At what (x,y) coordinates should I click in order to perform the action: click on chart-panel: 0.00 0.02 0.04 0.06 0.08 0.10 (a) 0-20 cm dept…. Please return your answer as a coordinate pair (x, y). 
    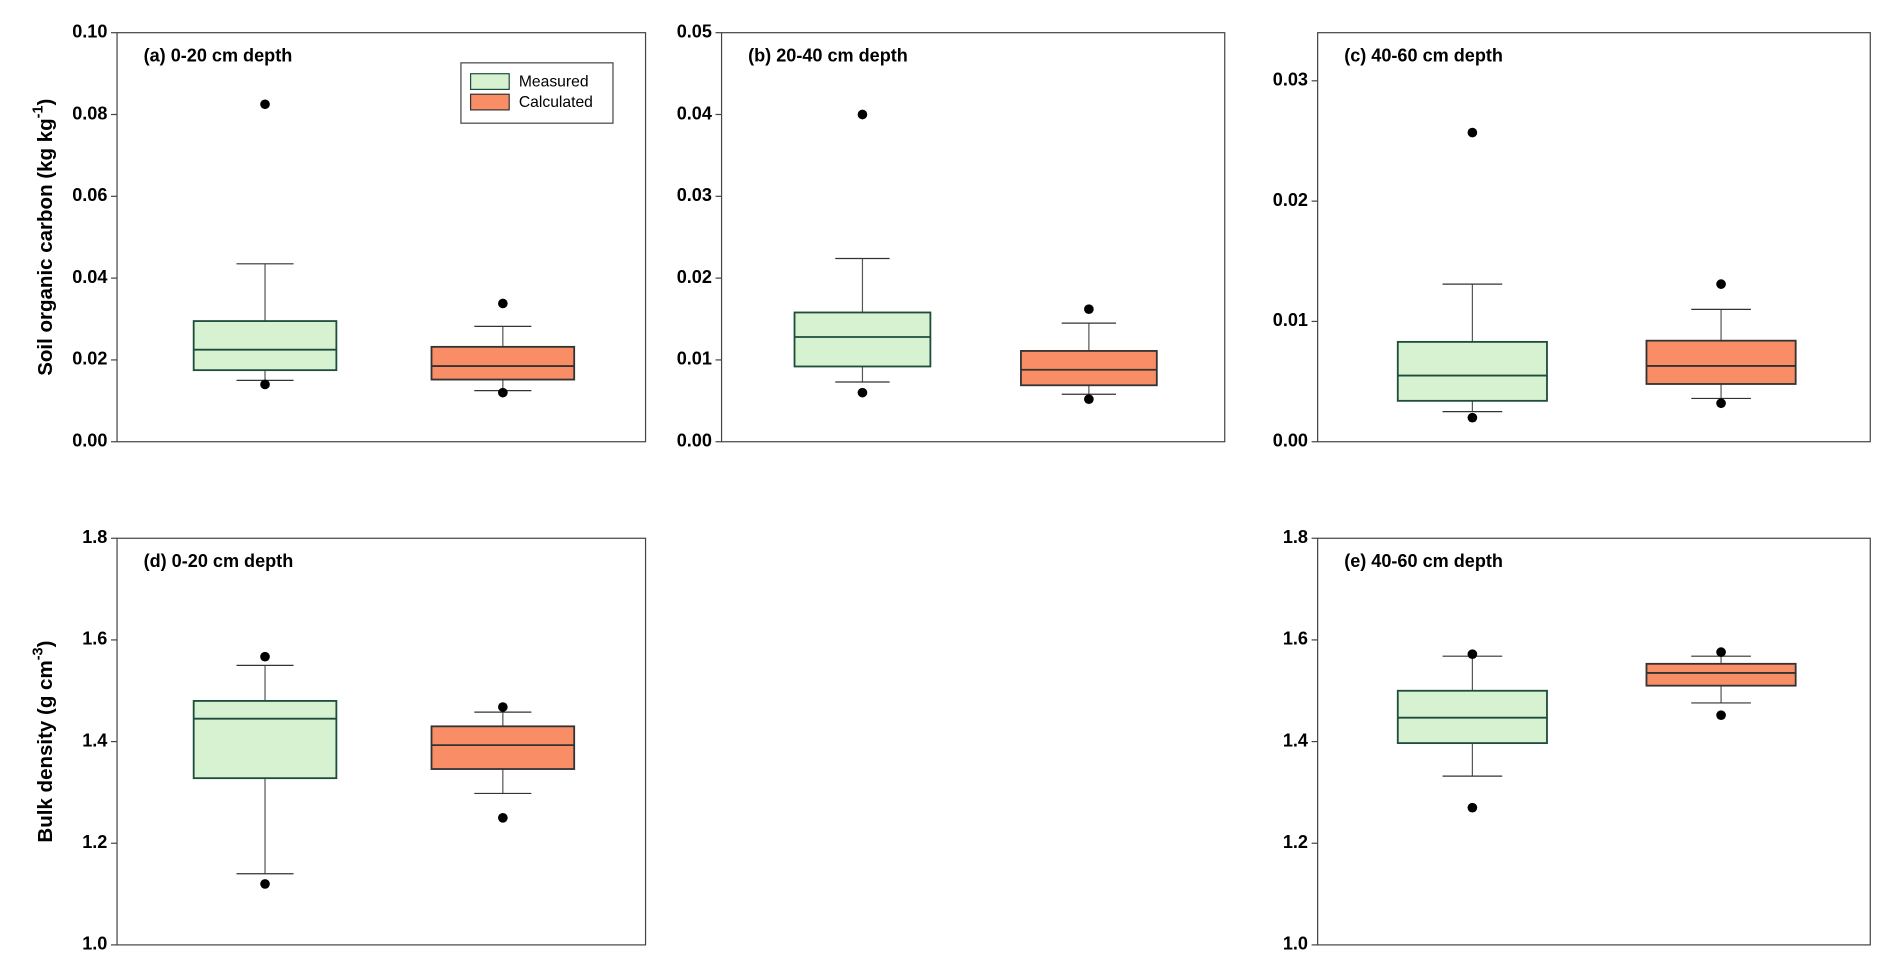
    Looking at the image, I should click on (338, 236).